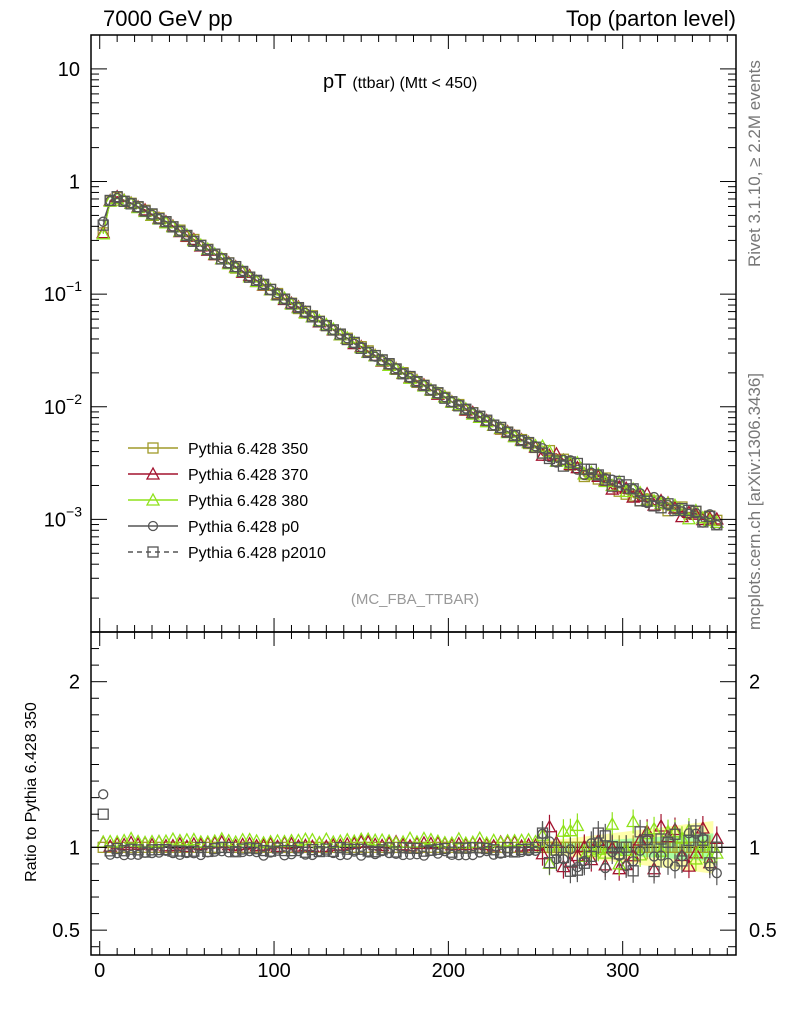 The image size is (786, 1024). What do you see at coordinates (153, 499) in the screenshot?
I see `legend-marker` at bounding box center [153, 499].